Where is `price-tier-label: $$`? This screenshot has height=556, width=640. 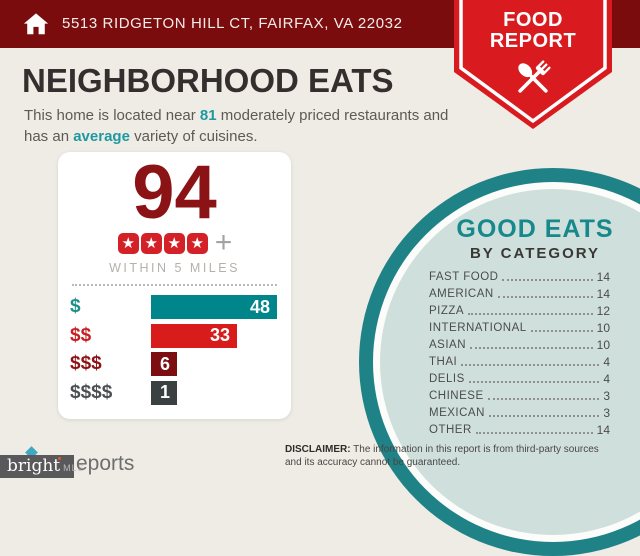
price-tier-label: $$ is located at coordinates (81, 335).